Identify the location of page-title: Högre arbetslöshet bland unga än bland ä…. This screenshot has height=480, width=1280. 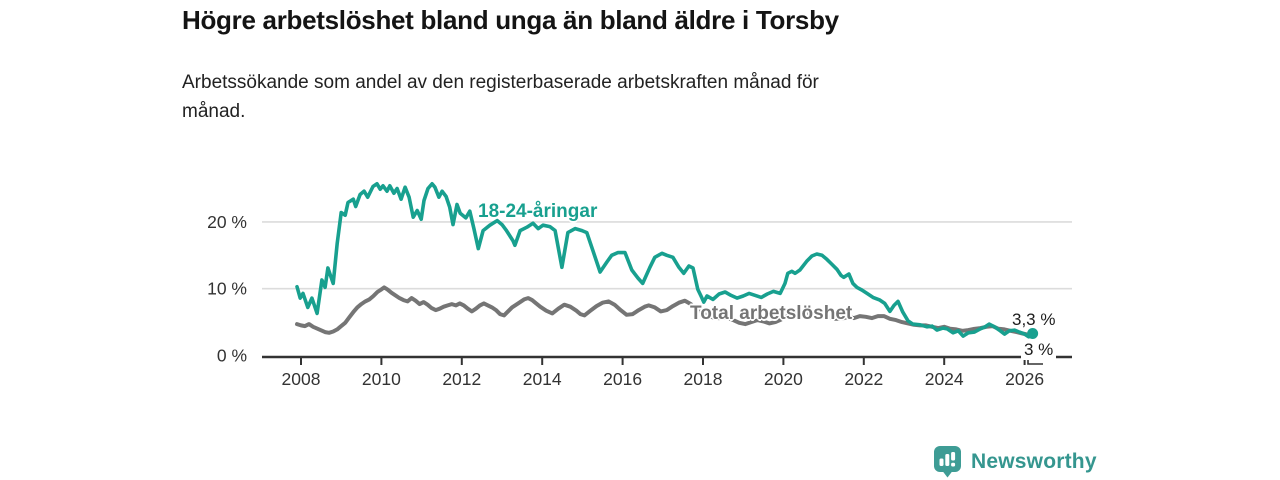
(510, 20).